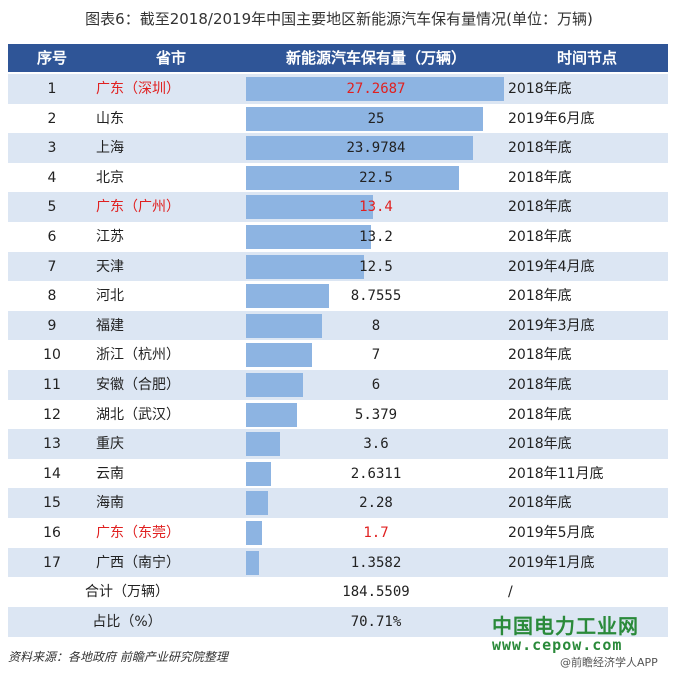  Describe the element at coordinates (110, 473) in the screenshot. I see `row-region: 云南` at that location.